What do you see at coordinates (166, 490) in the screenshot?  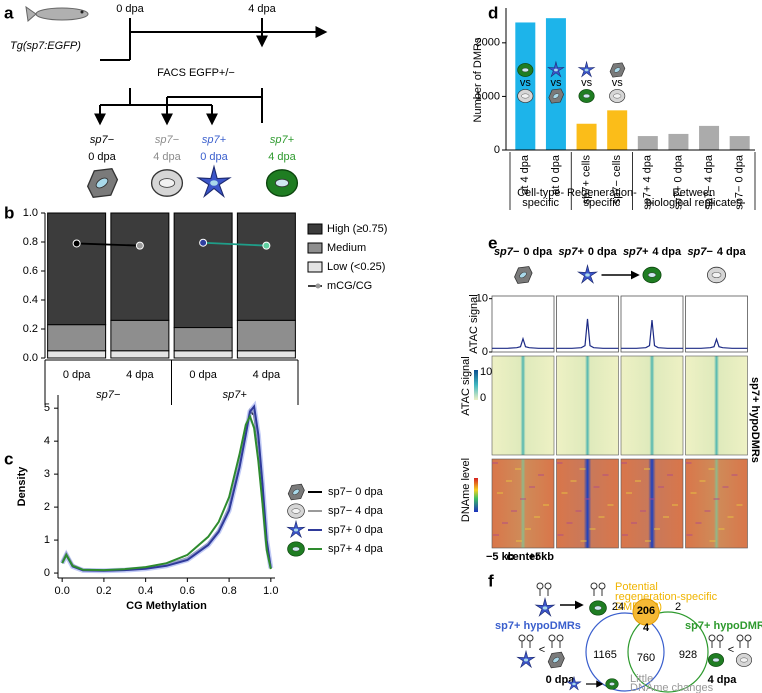 I see `density-line` at bounding box center [166, 490].